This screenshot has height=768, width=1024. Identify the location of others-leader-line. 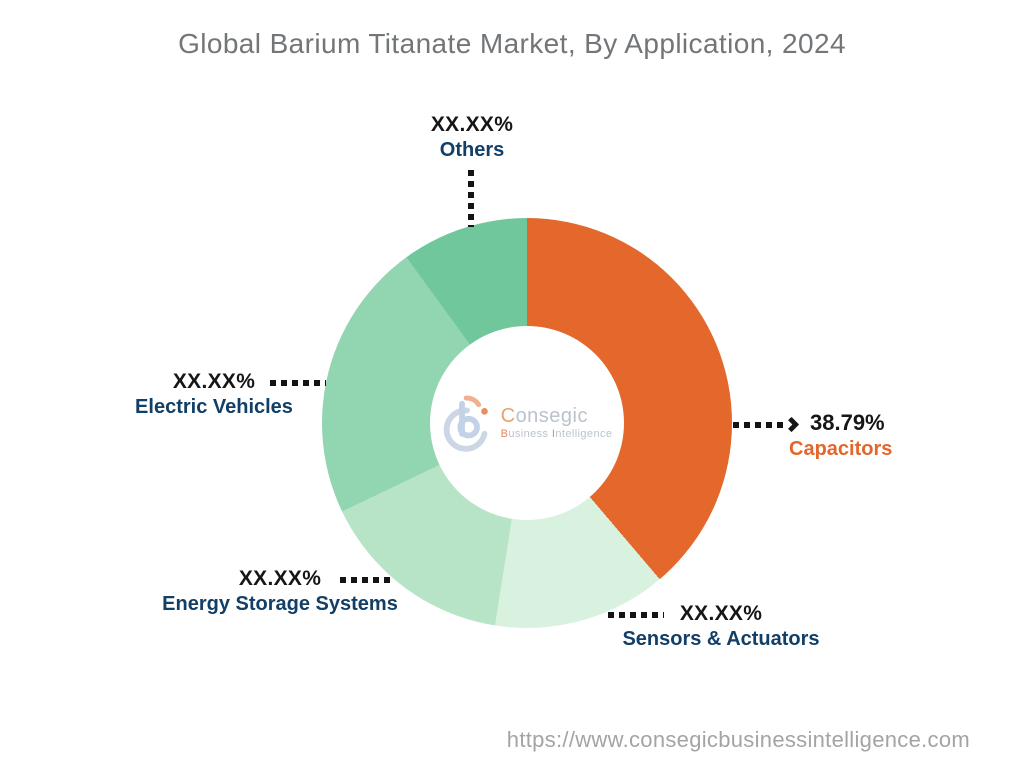
(471, 198).